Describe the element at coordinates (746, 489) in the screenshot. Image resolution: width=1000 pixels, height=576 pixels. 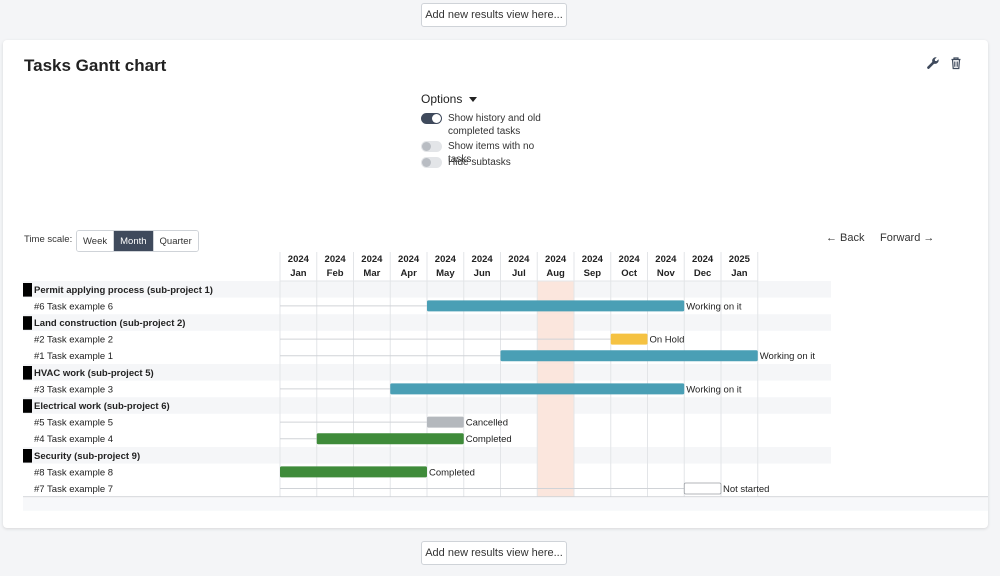
I see `task-status-label: Not started` at that location.